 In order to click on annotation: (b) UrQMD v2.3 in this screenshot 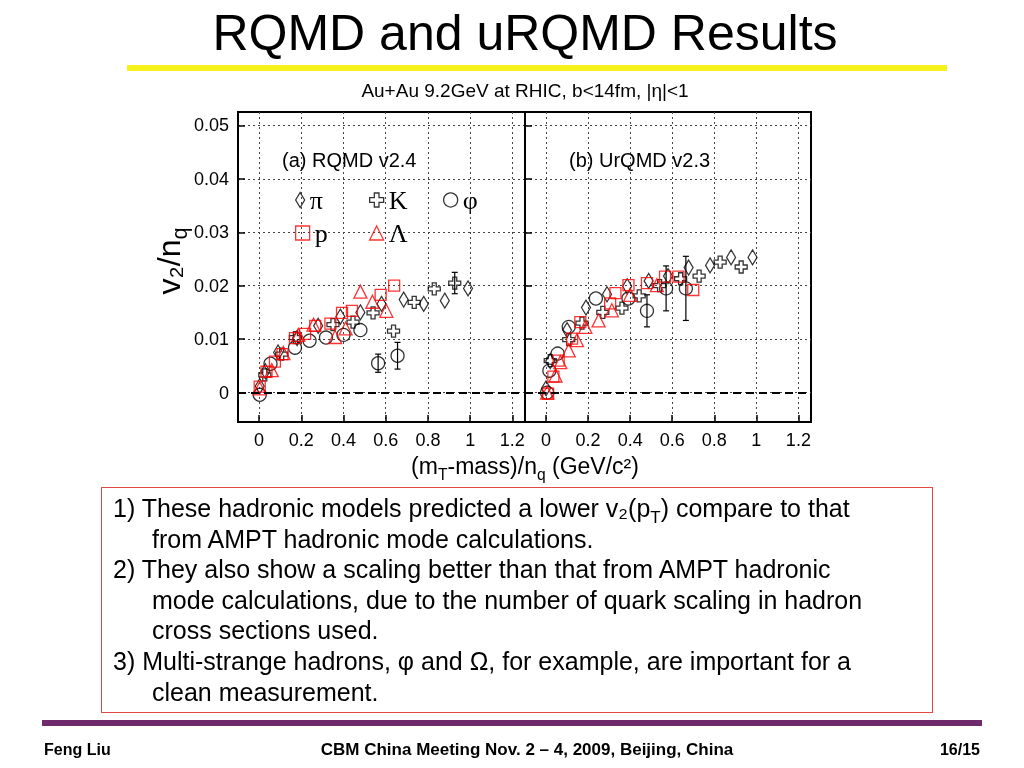, I will do `click(640, 160)`.